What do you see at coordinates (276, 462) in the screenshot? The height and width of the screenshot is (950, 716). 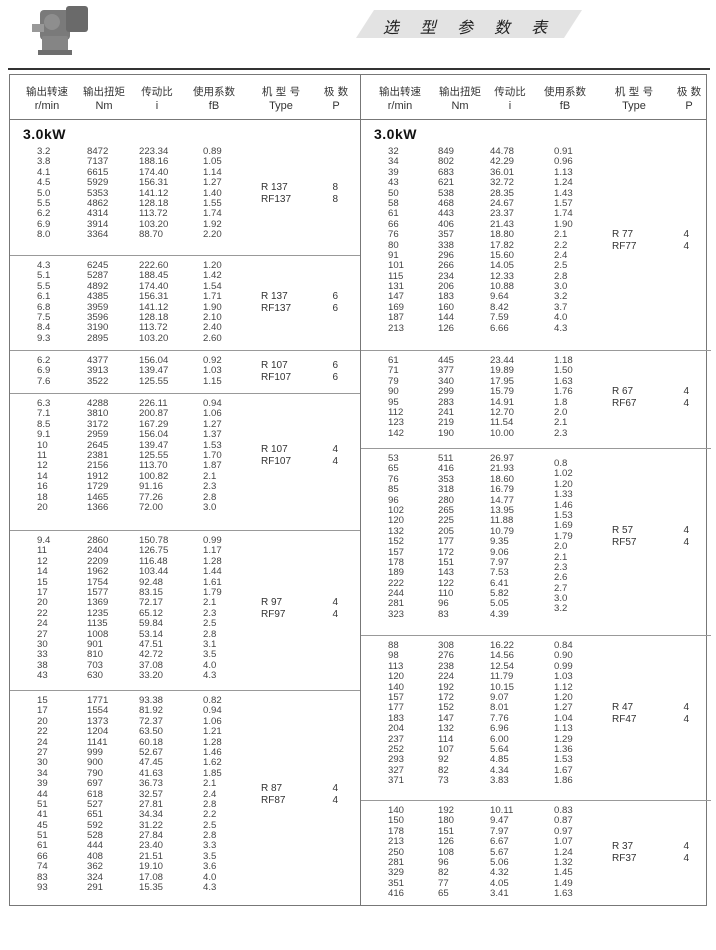 I see `model-type: RF107` at bounding box center [276, 462].